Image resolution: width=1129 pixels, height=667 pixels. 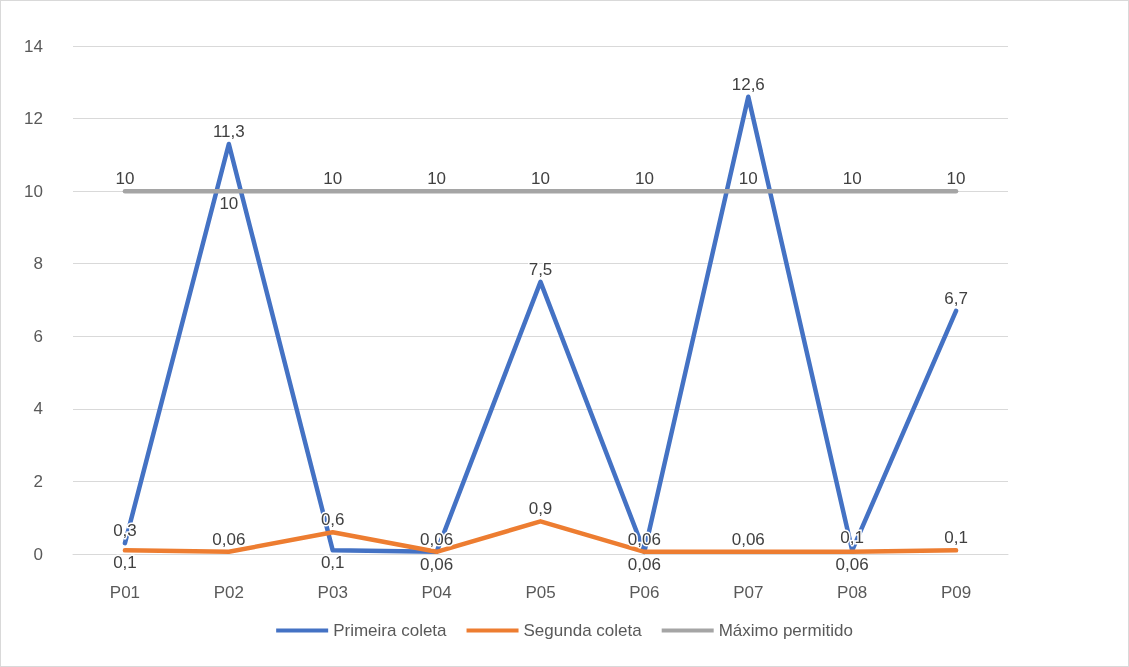 I want to click on legend-label: Segunda coleta, so click(x=583, y=630).